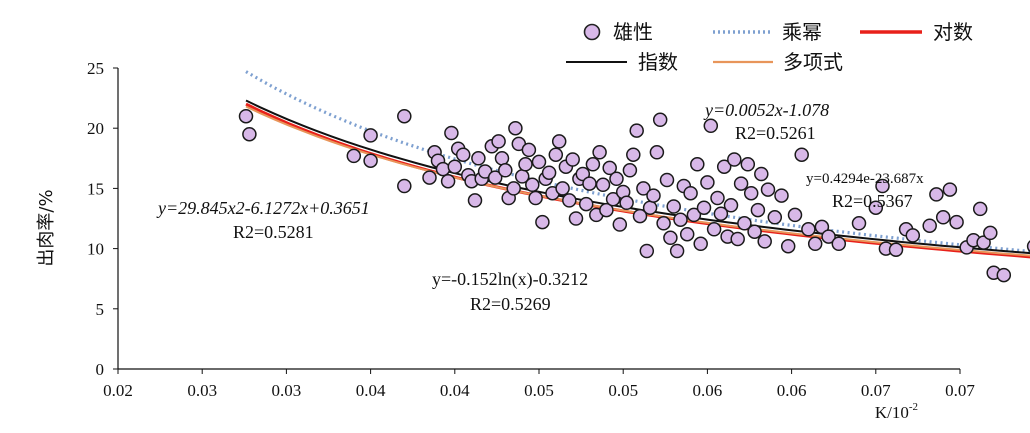 This screenshot has width=1030, height=433. I want to click on x-tick-label: 0.05, so click(623, 390).